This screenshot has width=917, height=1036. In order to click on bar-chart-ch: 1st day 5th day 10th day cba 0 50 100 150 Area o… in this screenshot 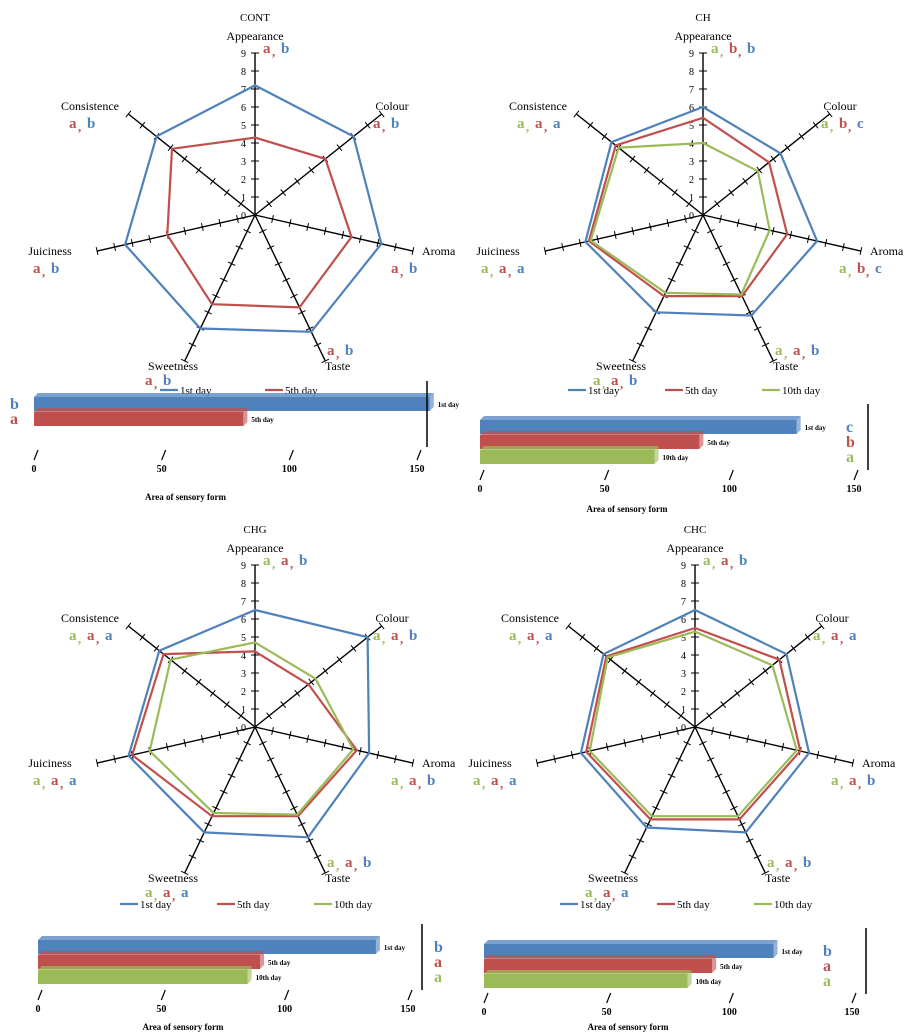, I will do `click(673, 459)`.